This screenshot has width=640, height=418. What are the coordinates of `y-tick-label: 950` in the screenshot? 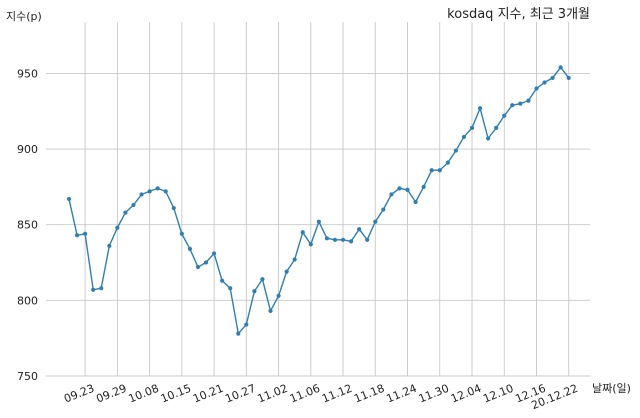 It's located at (27, 73).